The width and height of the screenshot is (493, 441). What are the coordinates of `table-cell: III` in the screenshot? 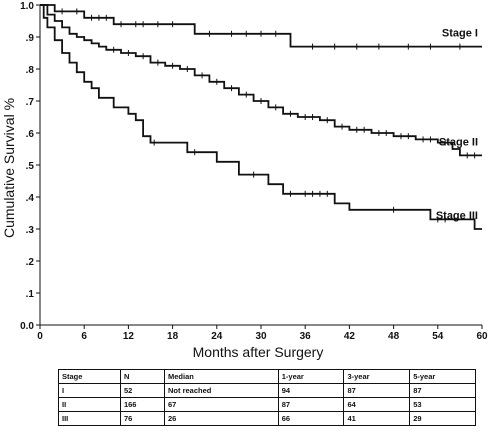 It's located at (89, 418).